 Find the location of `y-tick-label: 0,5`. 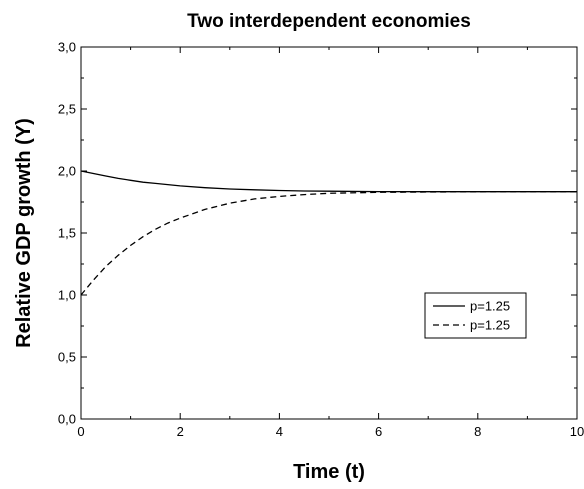

y-tick-label: 0,5 is located at coordinates (67, 357).